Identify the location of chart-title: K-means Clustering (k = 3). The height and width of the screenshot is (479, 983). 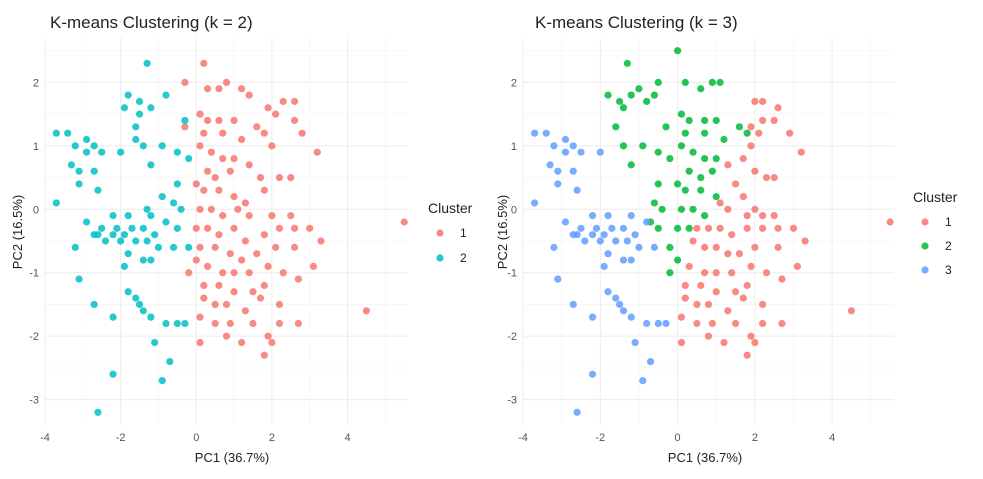
(636, 22).